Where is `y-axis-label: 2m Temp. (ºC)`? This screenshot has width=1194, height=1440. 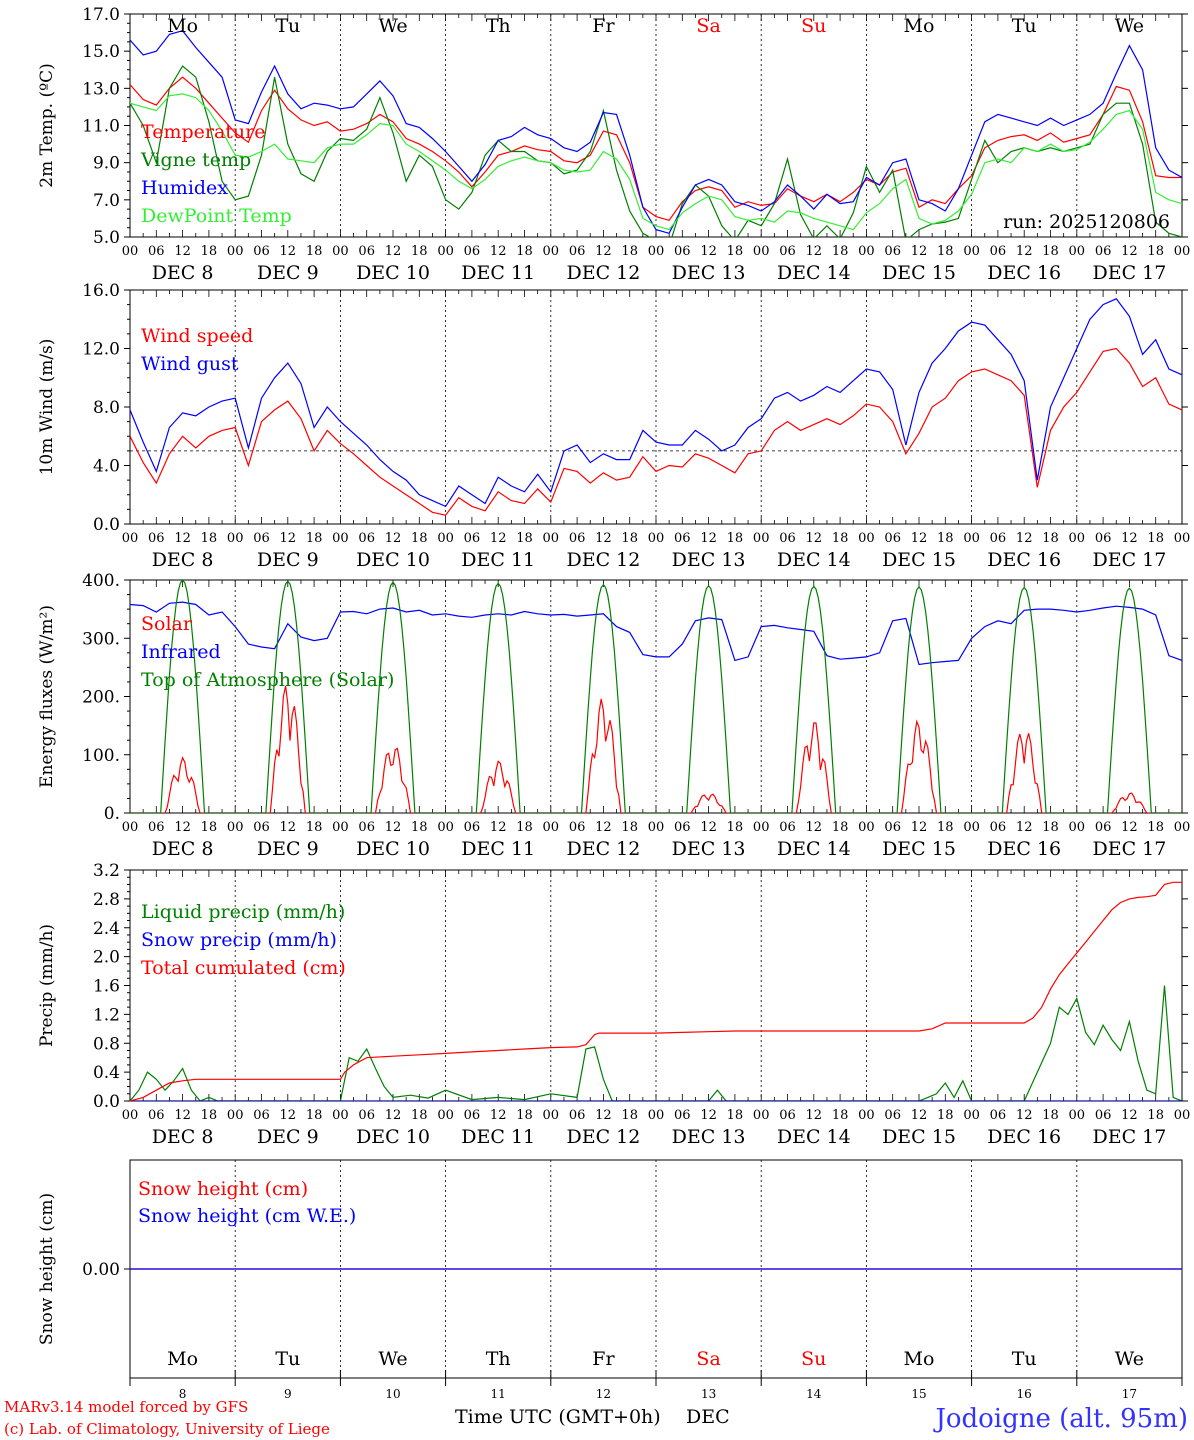 y-axis-label: 2m Temp. (ºC) is located at coordinates (47, 125).